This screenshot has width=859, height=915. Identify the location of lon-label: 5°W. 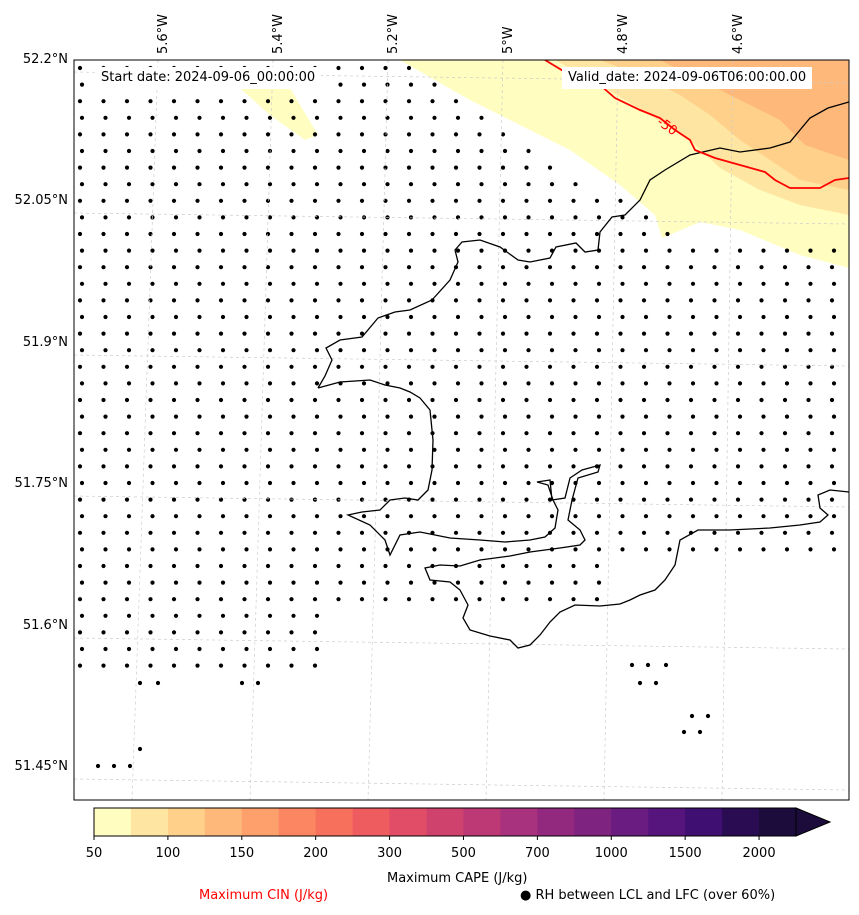
(508, 40).